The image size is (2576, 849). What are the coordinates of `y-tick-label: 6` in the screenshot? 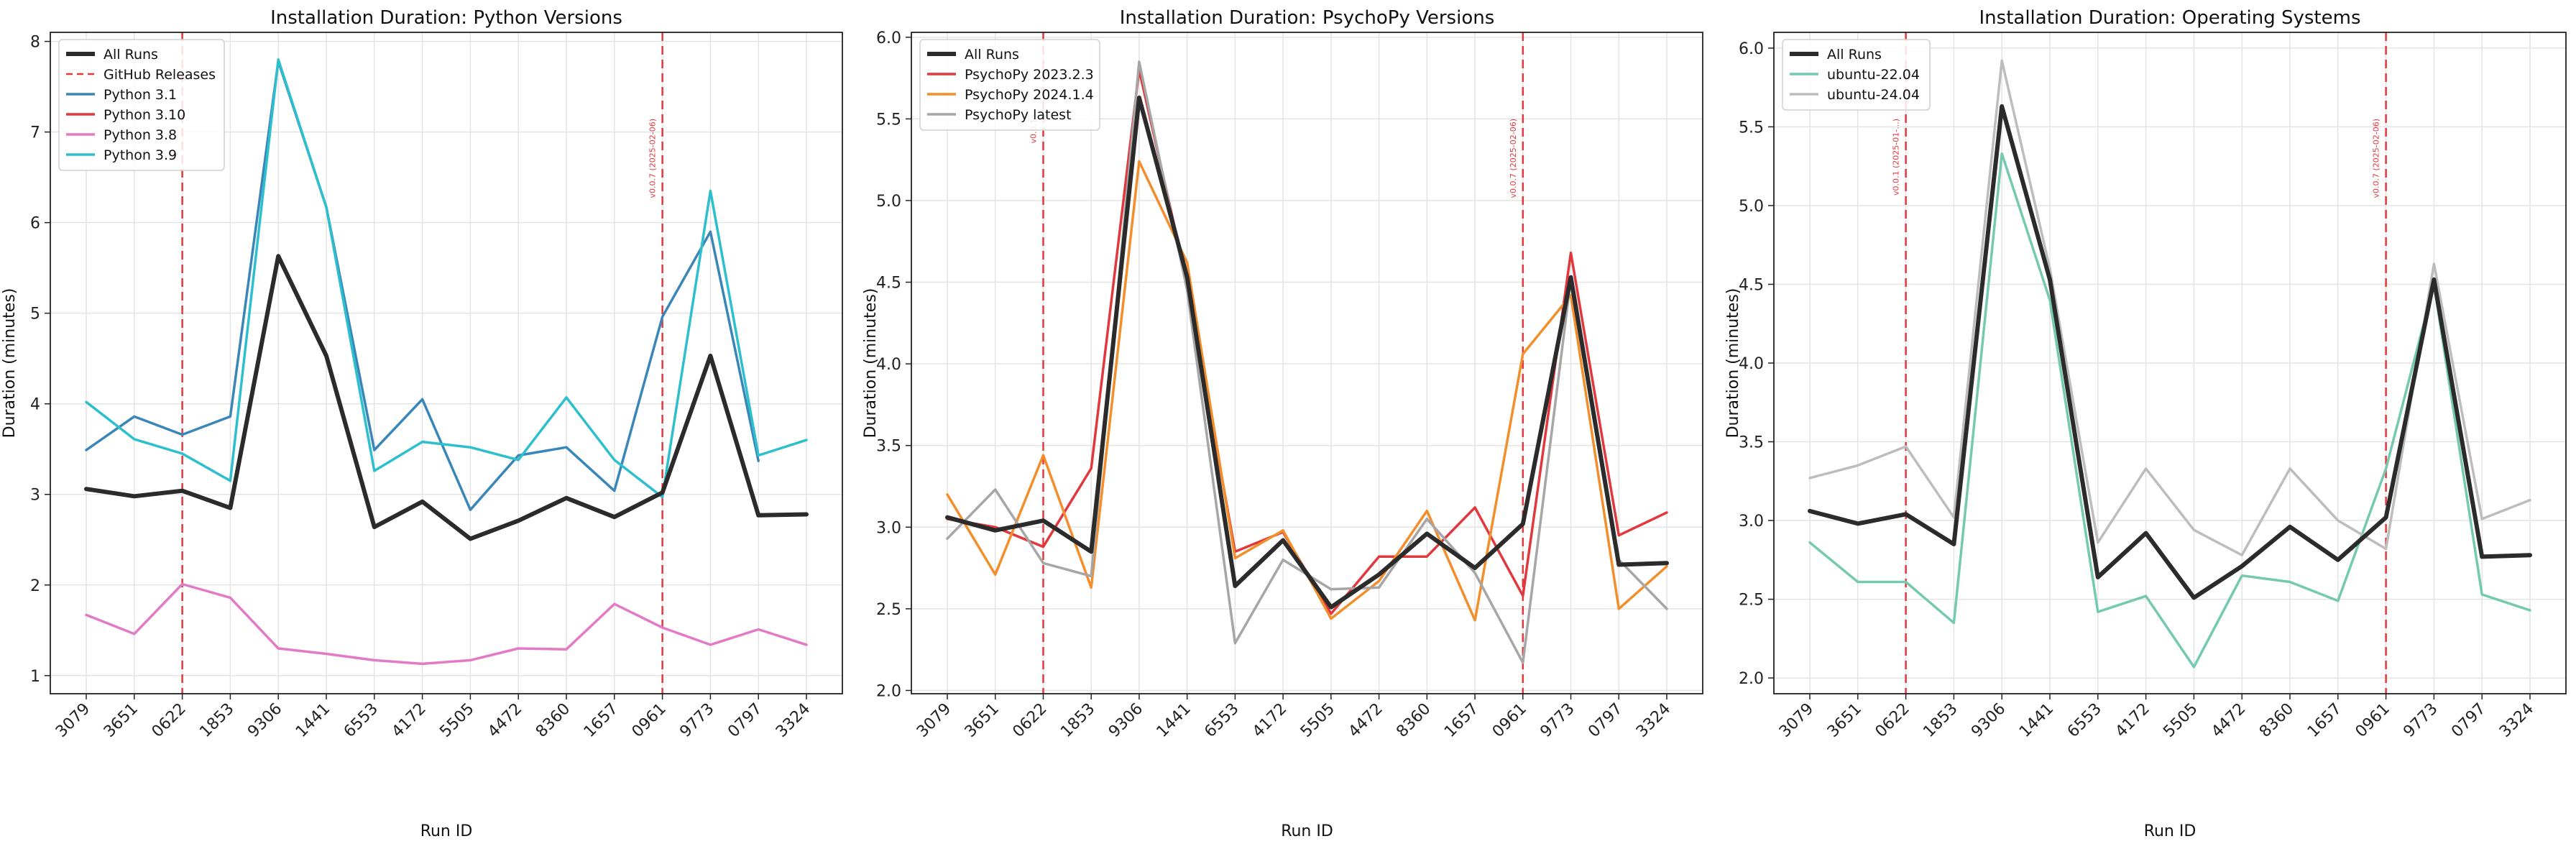 It's located at (35, 224).